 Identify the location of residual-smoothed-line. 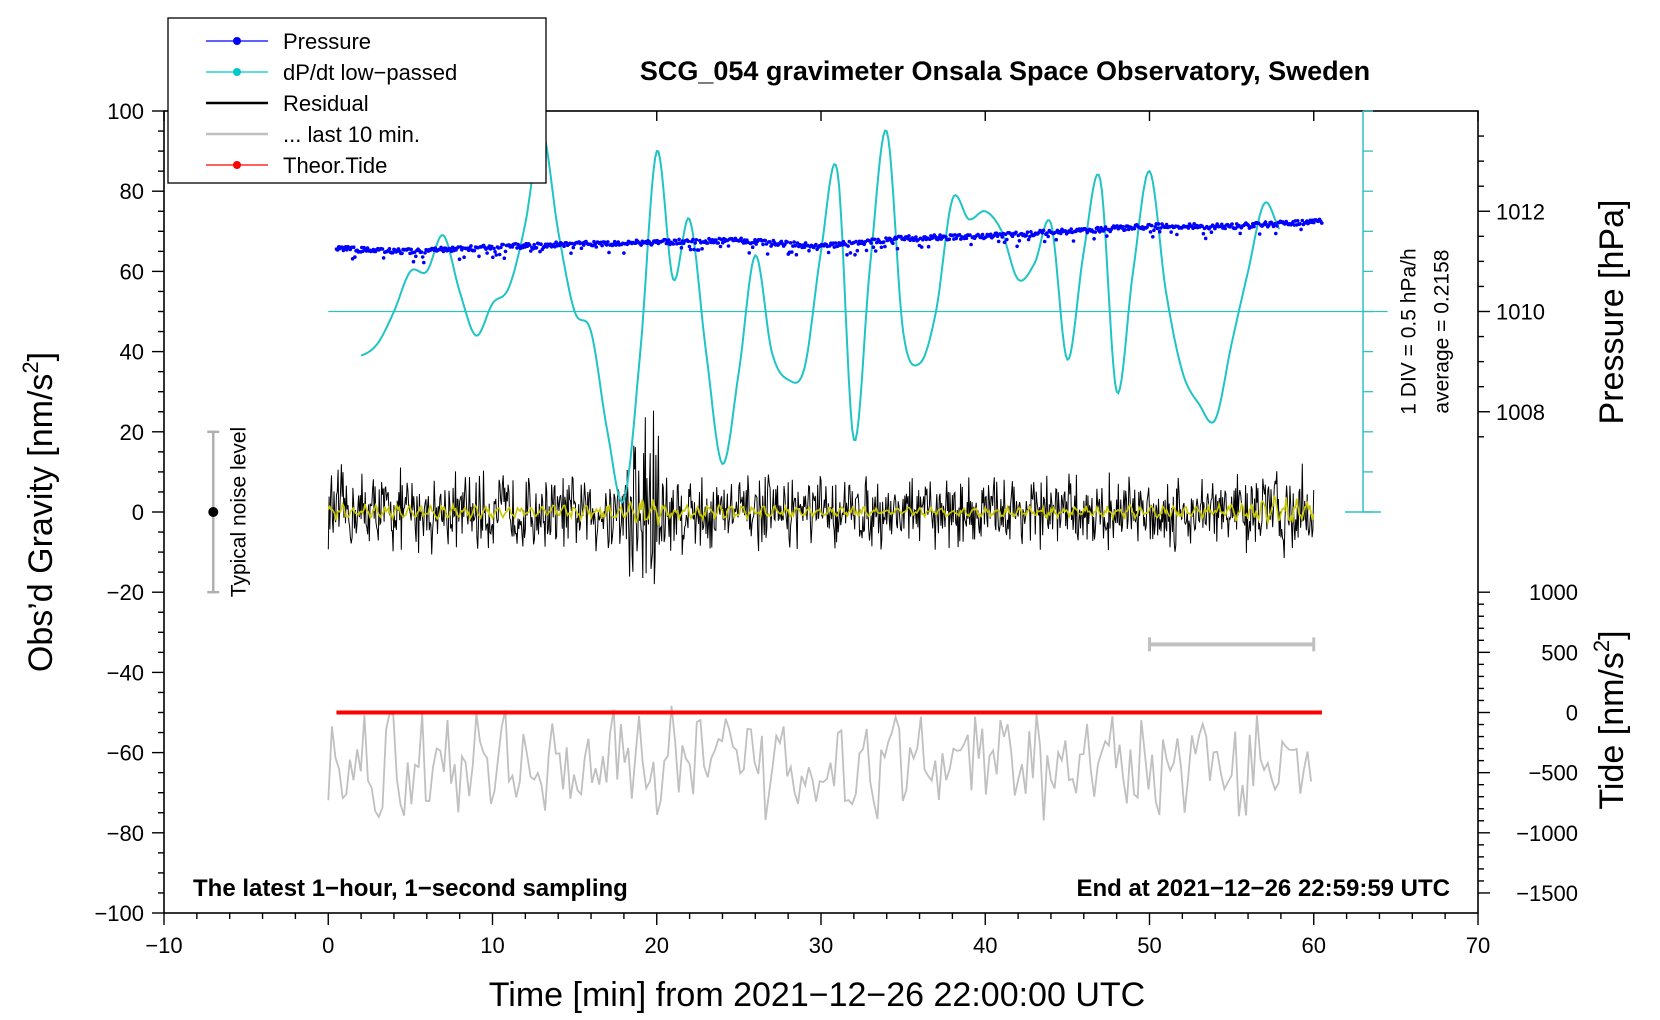
(821, 510).